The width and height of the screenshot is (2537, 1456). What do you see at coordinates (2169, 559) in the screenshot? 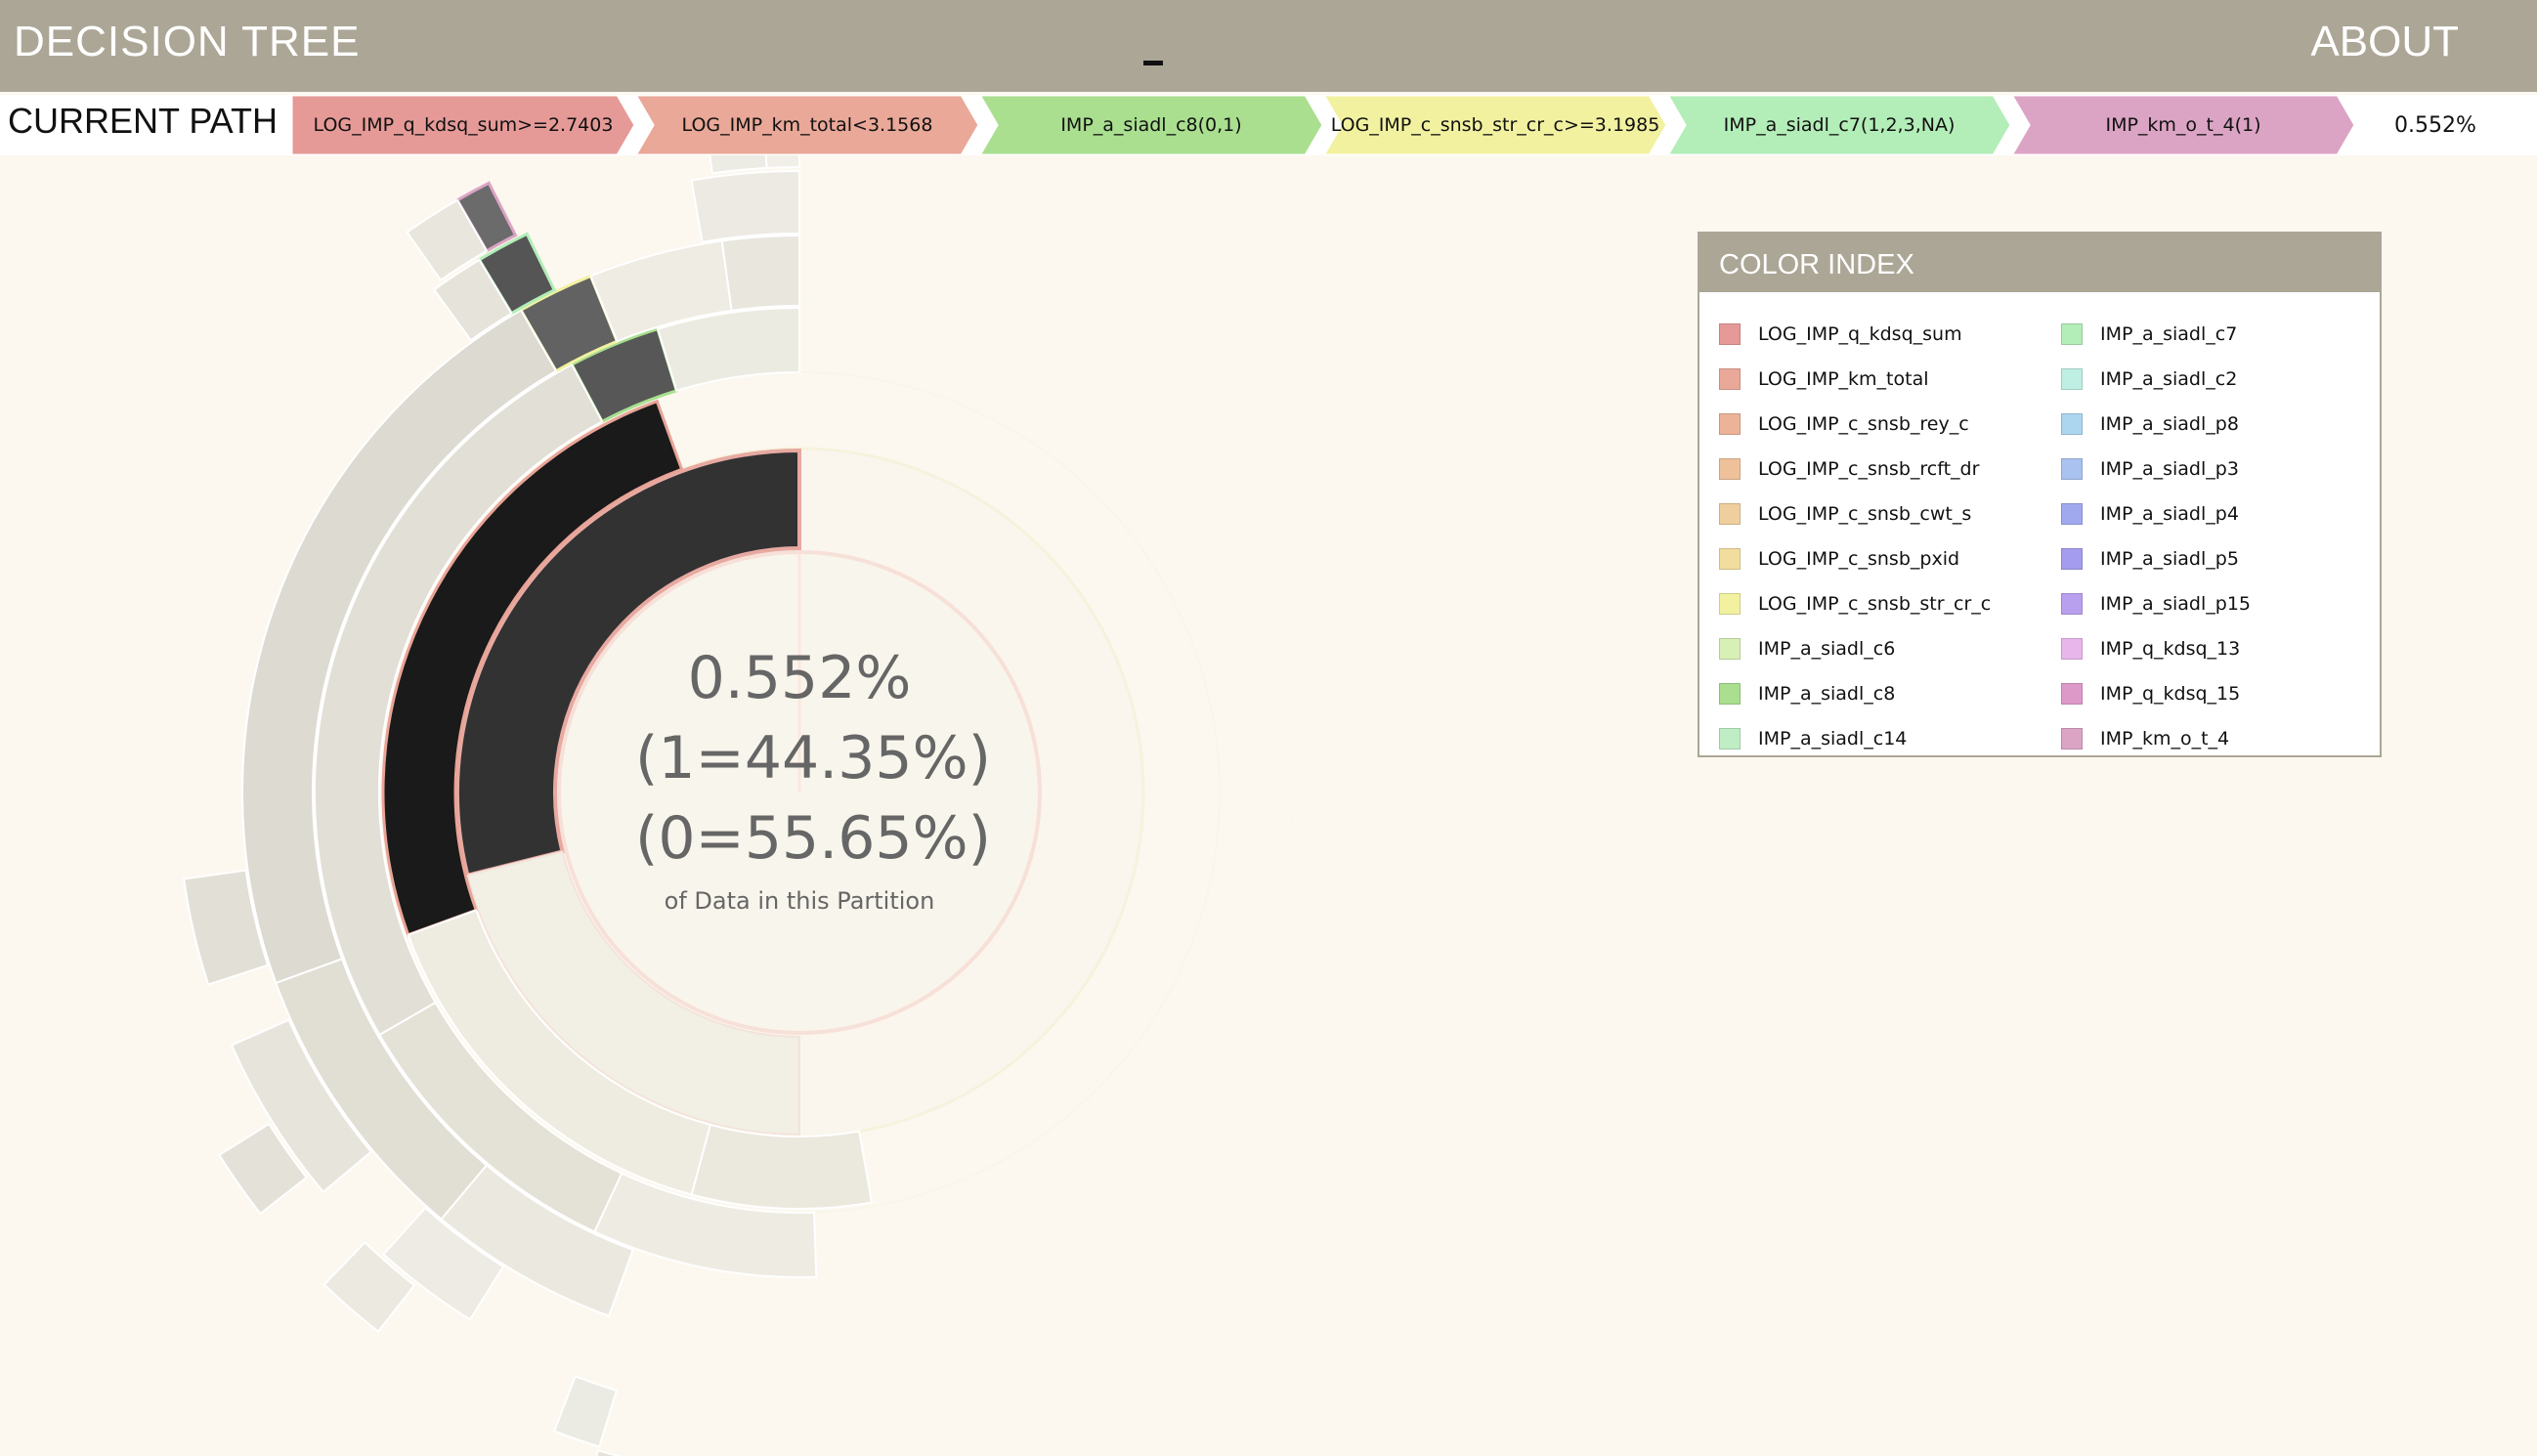
I see `legend-label: IMP_a_siadl_p5` at bounding box center [2169, 559].